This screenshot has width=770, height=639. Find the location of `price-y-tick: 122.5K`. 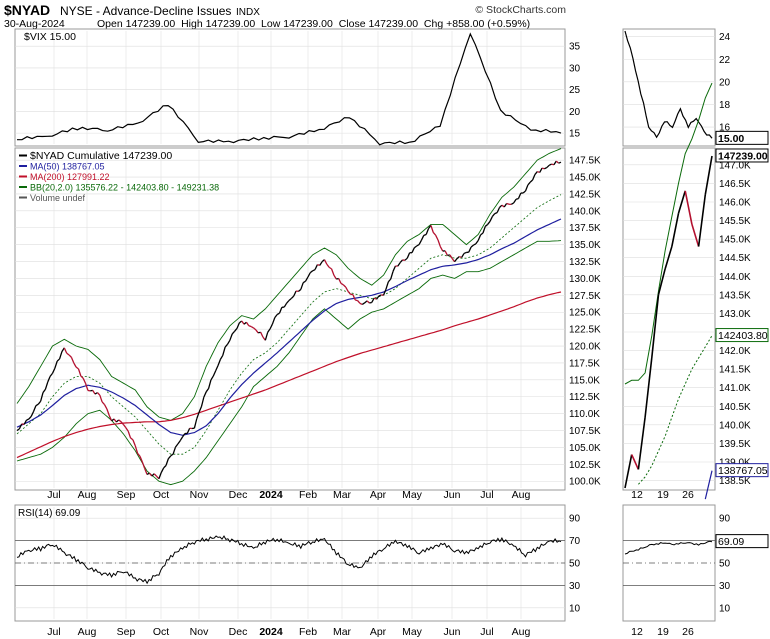

price-y-tick: 122.5K is located at coordinates (585, 330).